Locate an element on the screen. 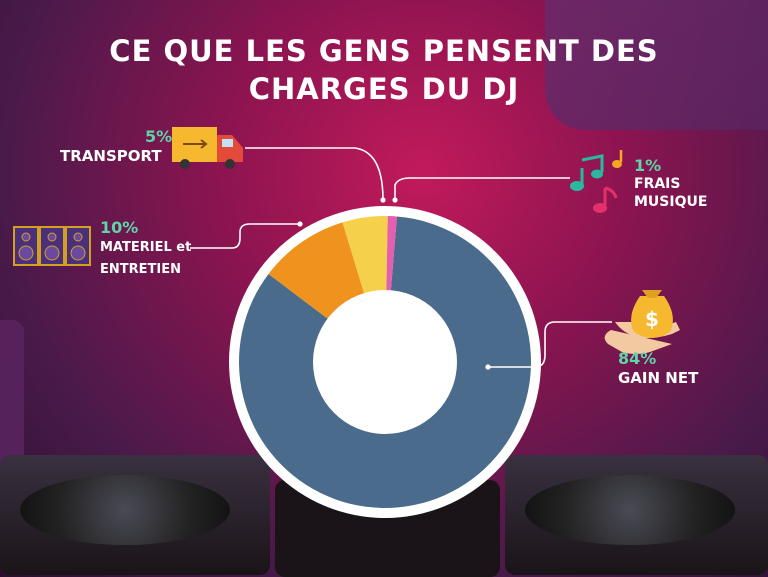  turntable-left is located at coordinates (135, 515).